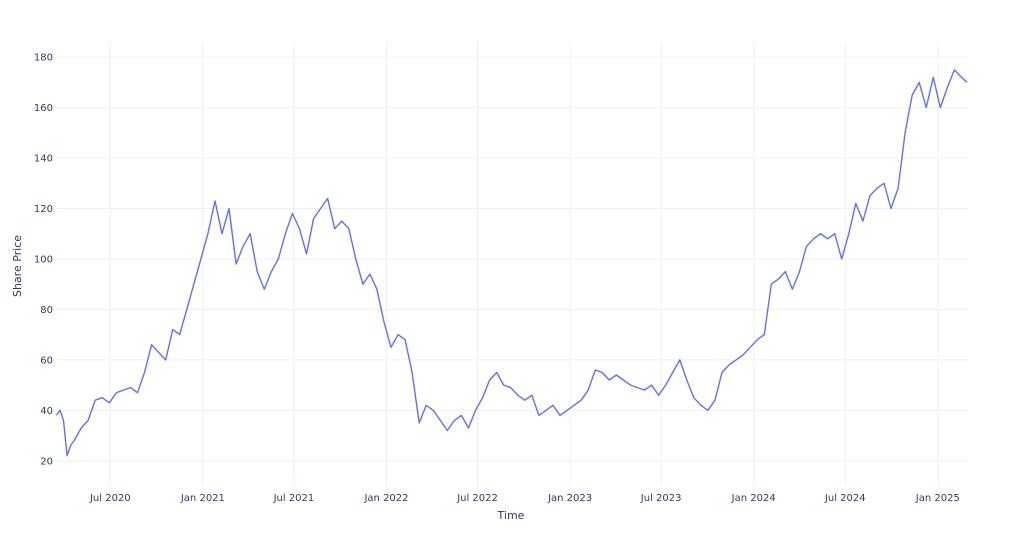 The height and width of the screenshot is (546, 1024). I want to click on x-tick-label: Jan 2024, so click(753, 498).